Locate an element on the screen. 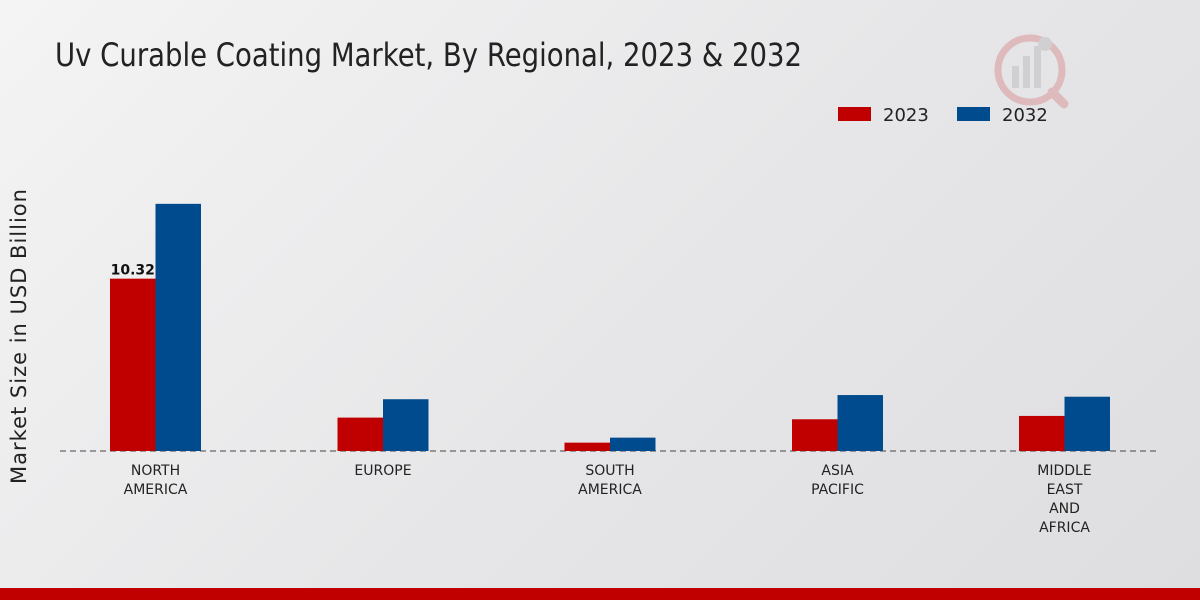 The image size is (1200, 600). x-tick-label-3-1: PACIFIC is located at coordinates (837, 490).